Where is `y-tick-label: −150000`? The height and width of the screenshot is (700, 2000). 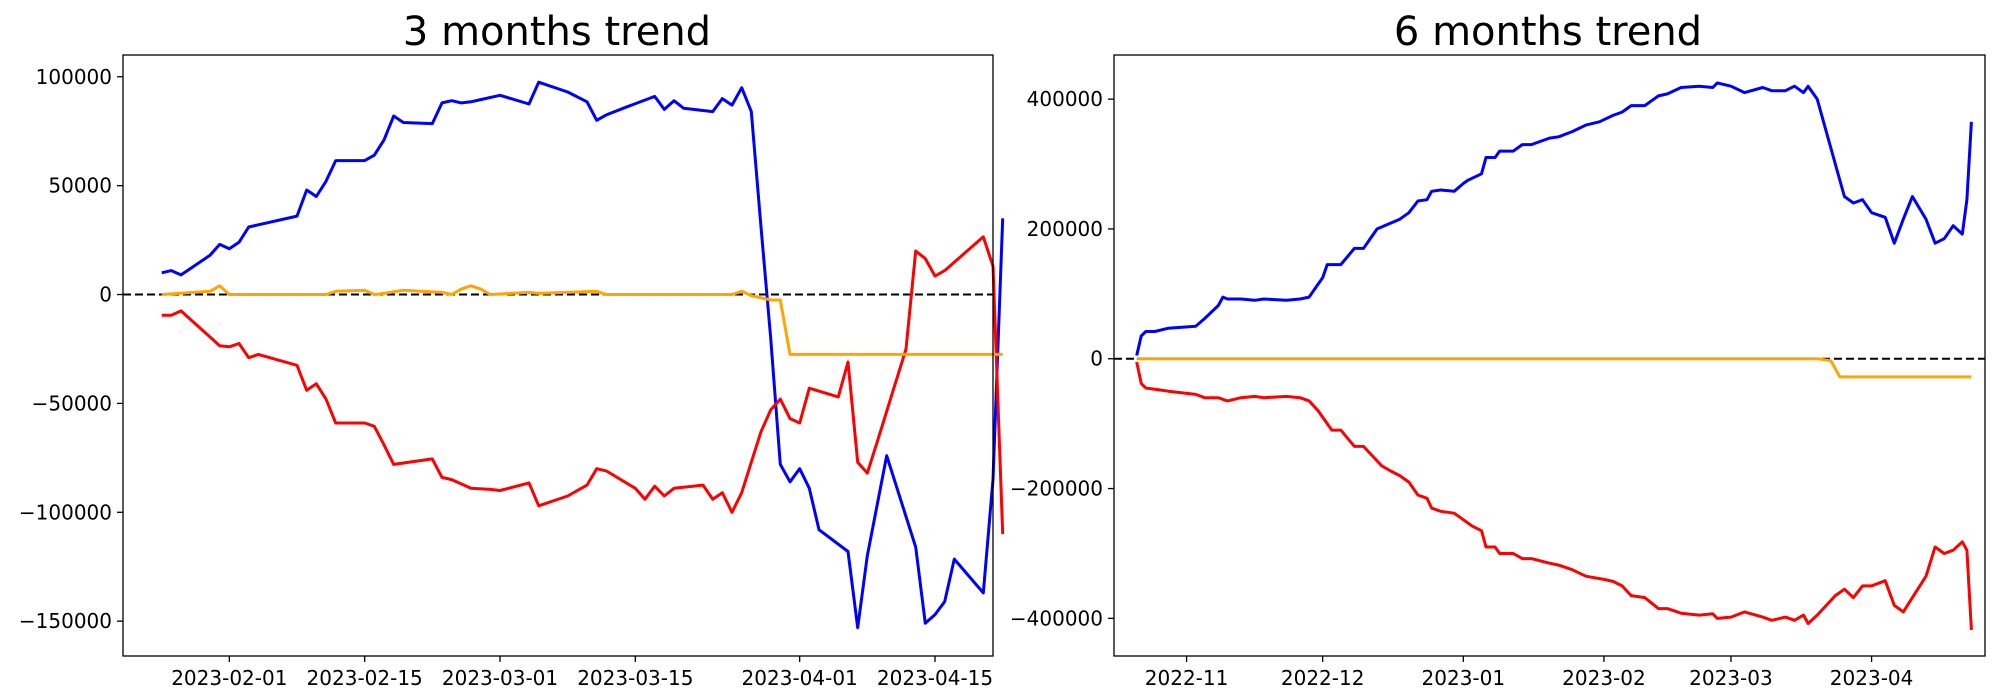 y-tick-label: −150000 is located at coordinates (65, 621).